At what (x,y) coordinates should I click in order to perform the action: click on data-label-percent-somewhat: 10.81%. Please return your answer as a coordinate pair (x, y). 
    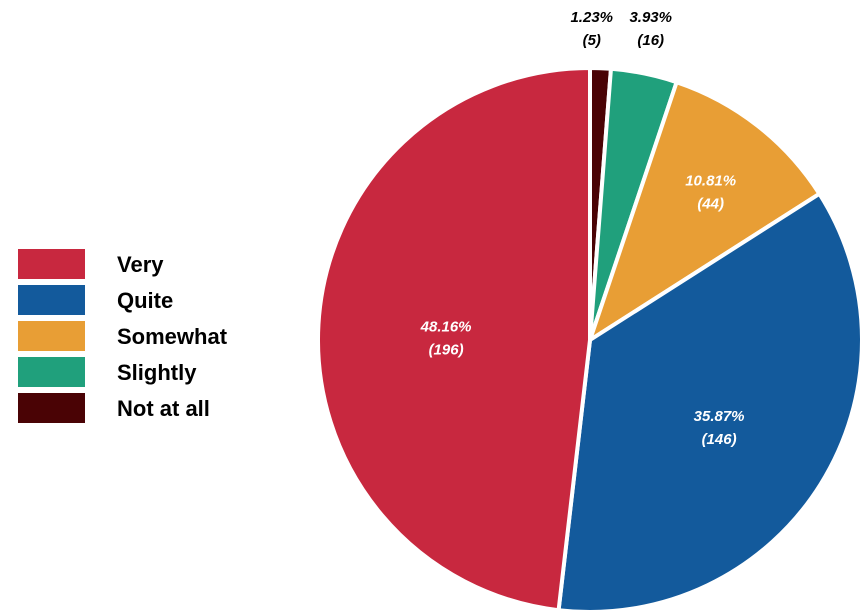
    Looking at the image, I should click on (710, 181).